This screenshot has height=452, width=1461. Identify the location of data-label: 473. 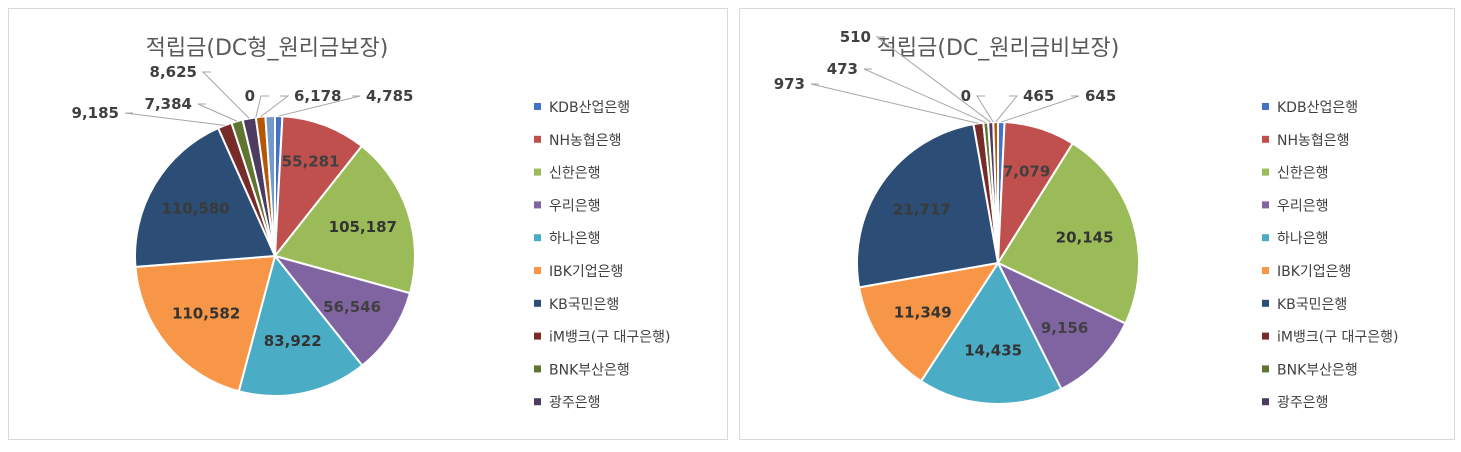
(842, 69).